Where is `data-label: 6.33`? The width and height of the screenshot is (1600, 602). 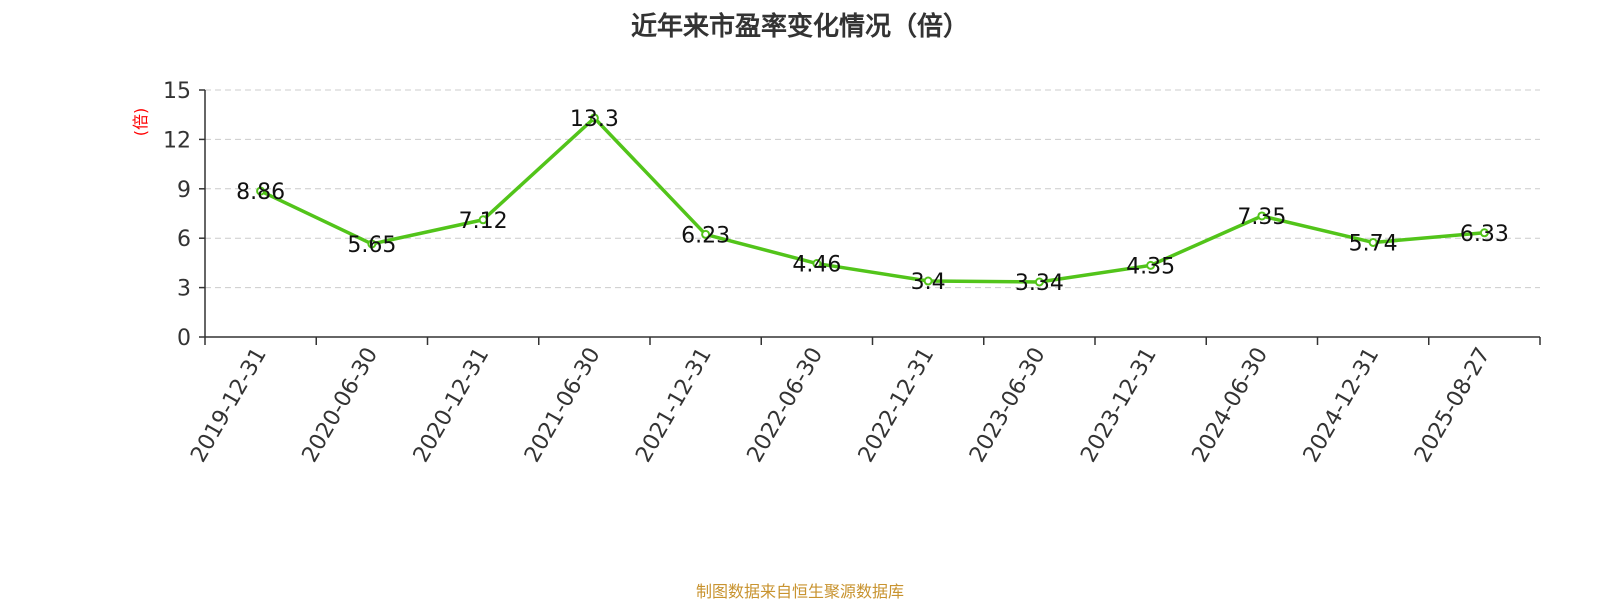 data-label: 6.33 is located at coordinates (1484, 234).